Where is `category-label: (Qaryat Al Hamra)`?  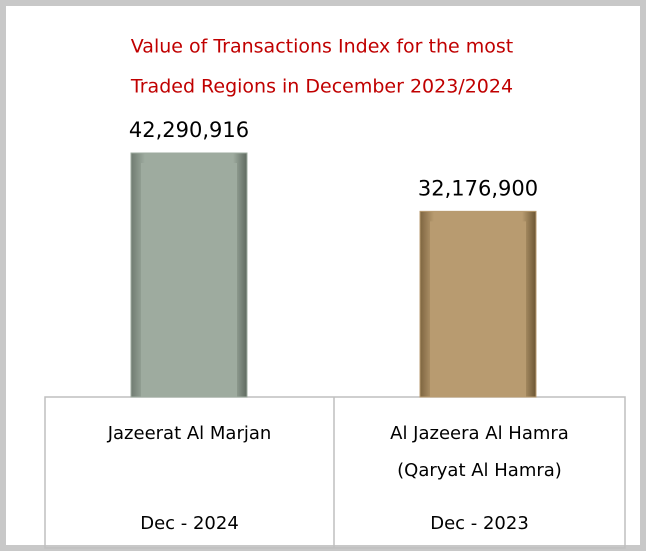
category-label: (Qaryat Al Hamra) is located at coordinates (479, 470).